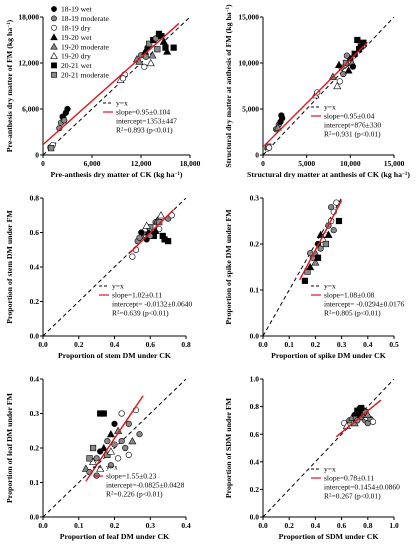 Image resolution: width=416 pixels, height=550 pixels. Describe the element at coordinates (146, 121) in the screenshot. I see `intercept-label: intercept=1353±447` at that location.